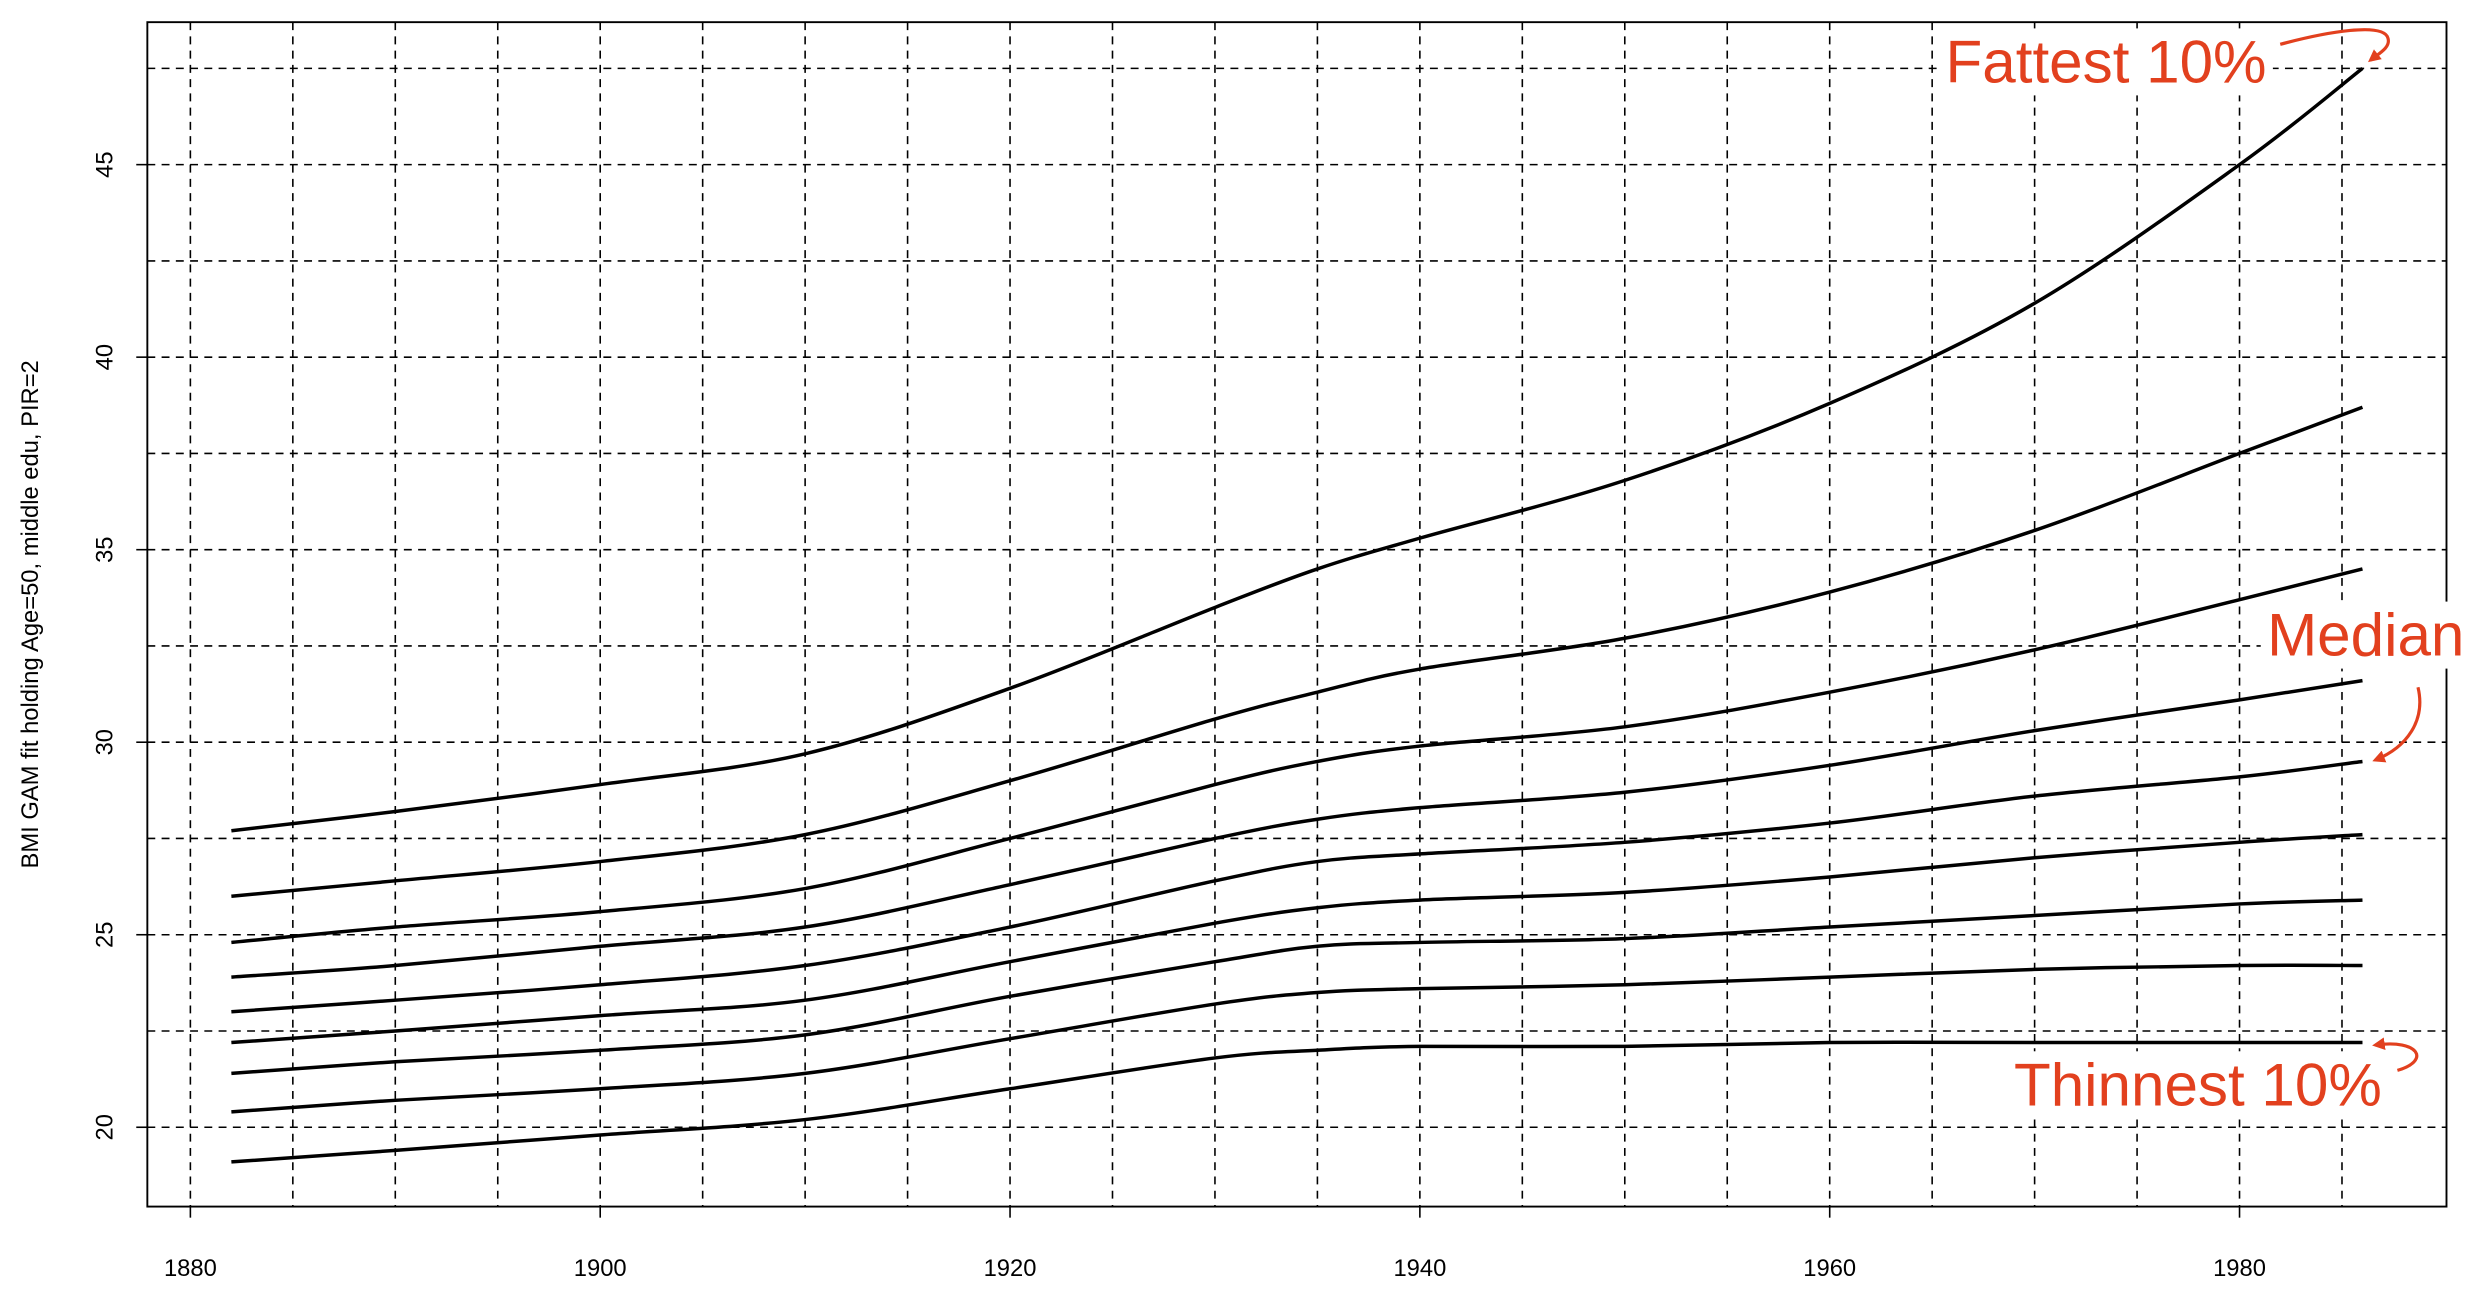 This screenshot has width=2483, height=1300. I want to click on annotation: Fattest 10%, so click(2106, 61).